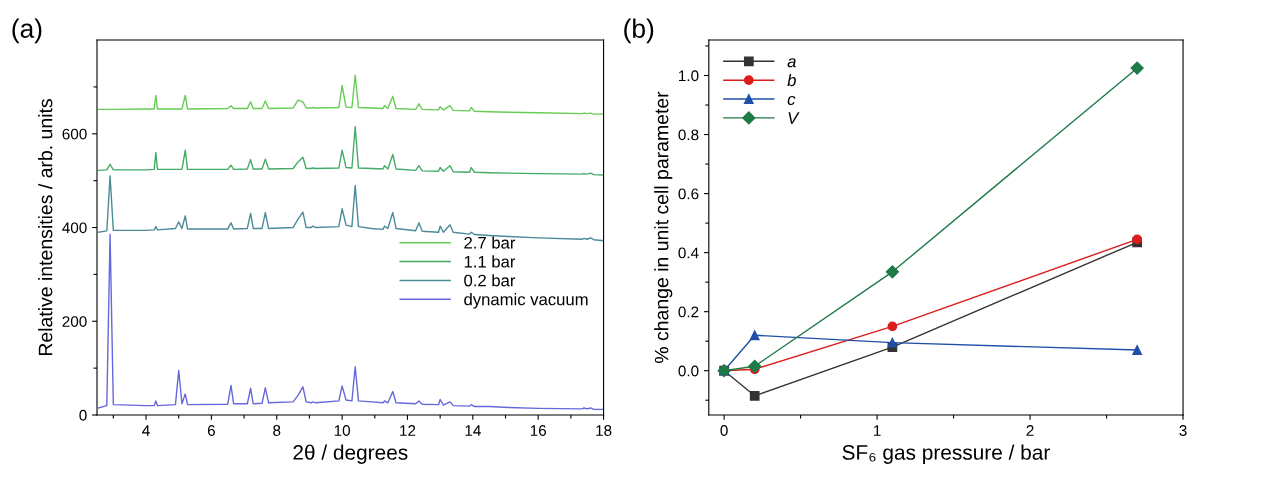  I want to click on y-tick-label: 1.0, so click(689, 76).